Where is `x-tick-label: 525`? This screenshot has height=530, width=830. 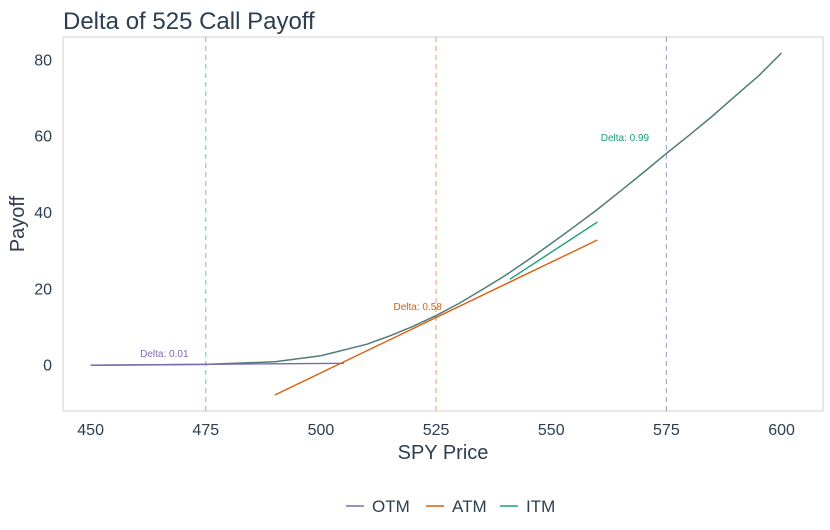 x-tick-label: 525 is located at coordinates (436, 430).